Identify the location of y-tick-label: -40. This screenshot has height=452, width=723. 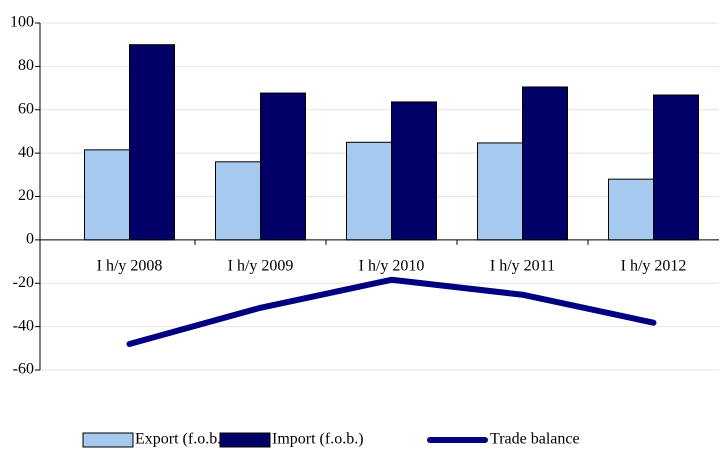
(23, 325).